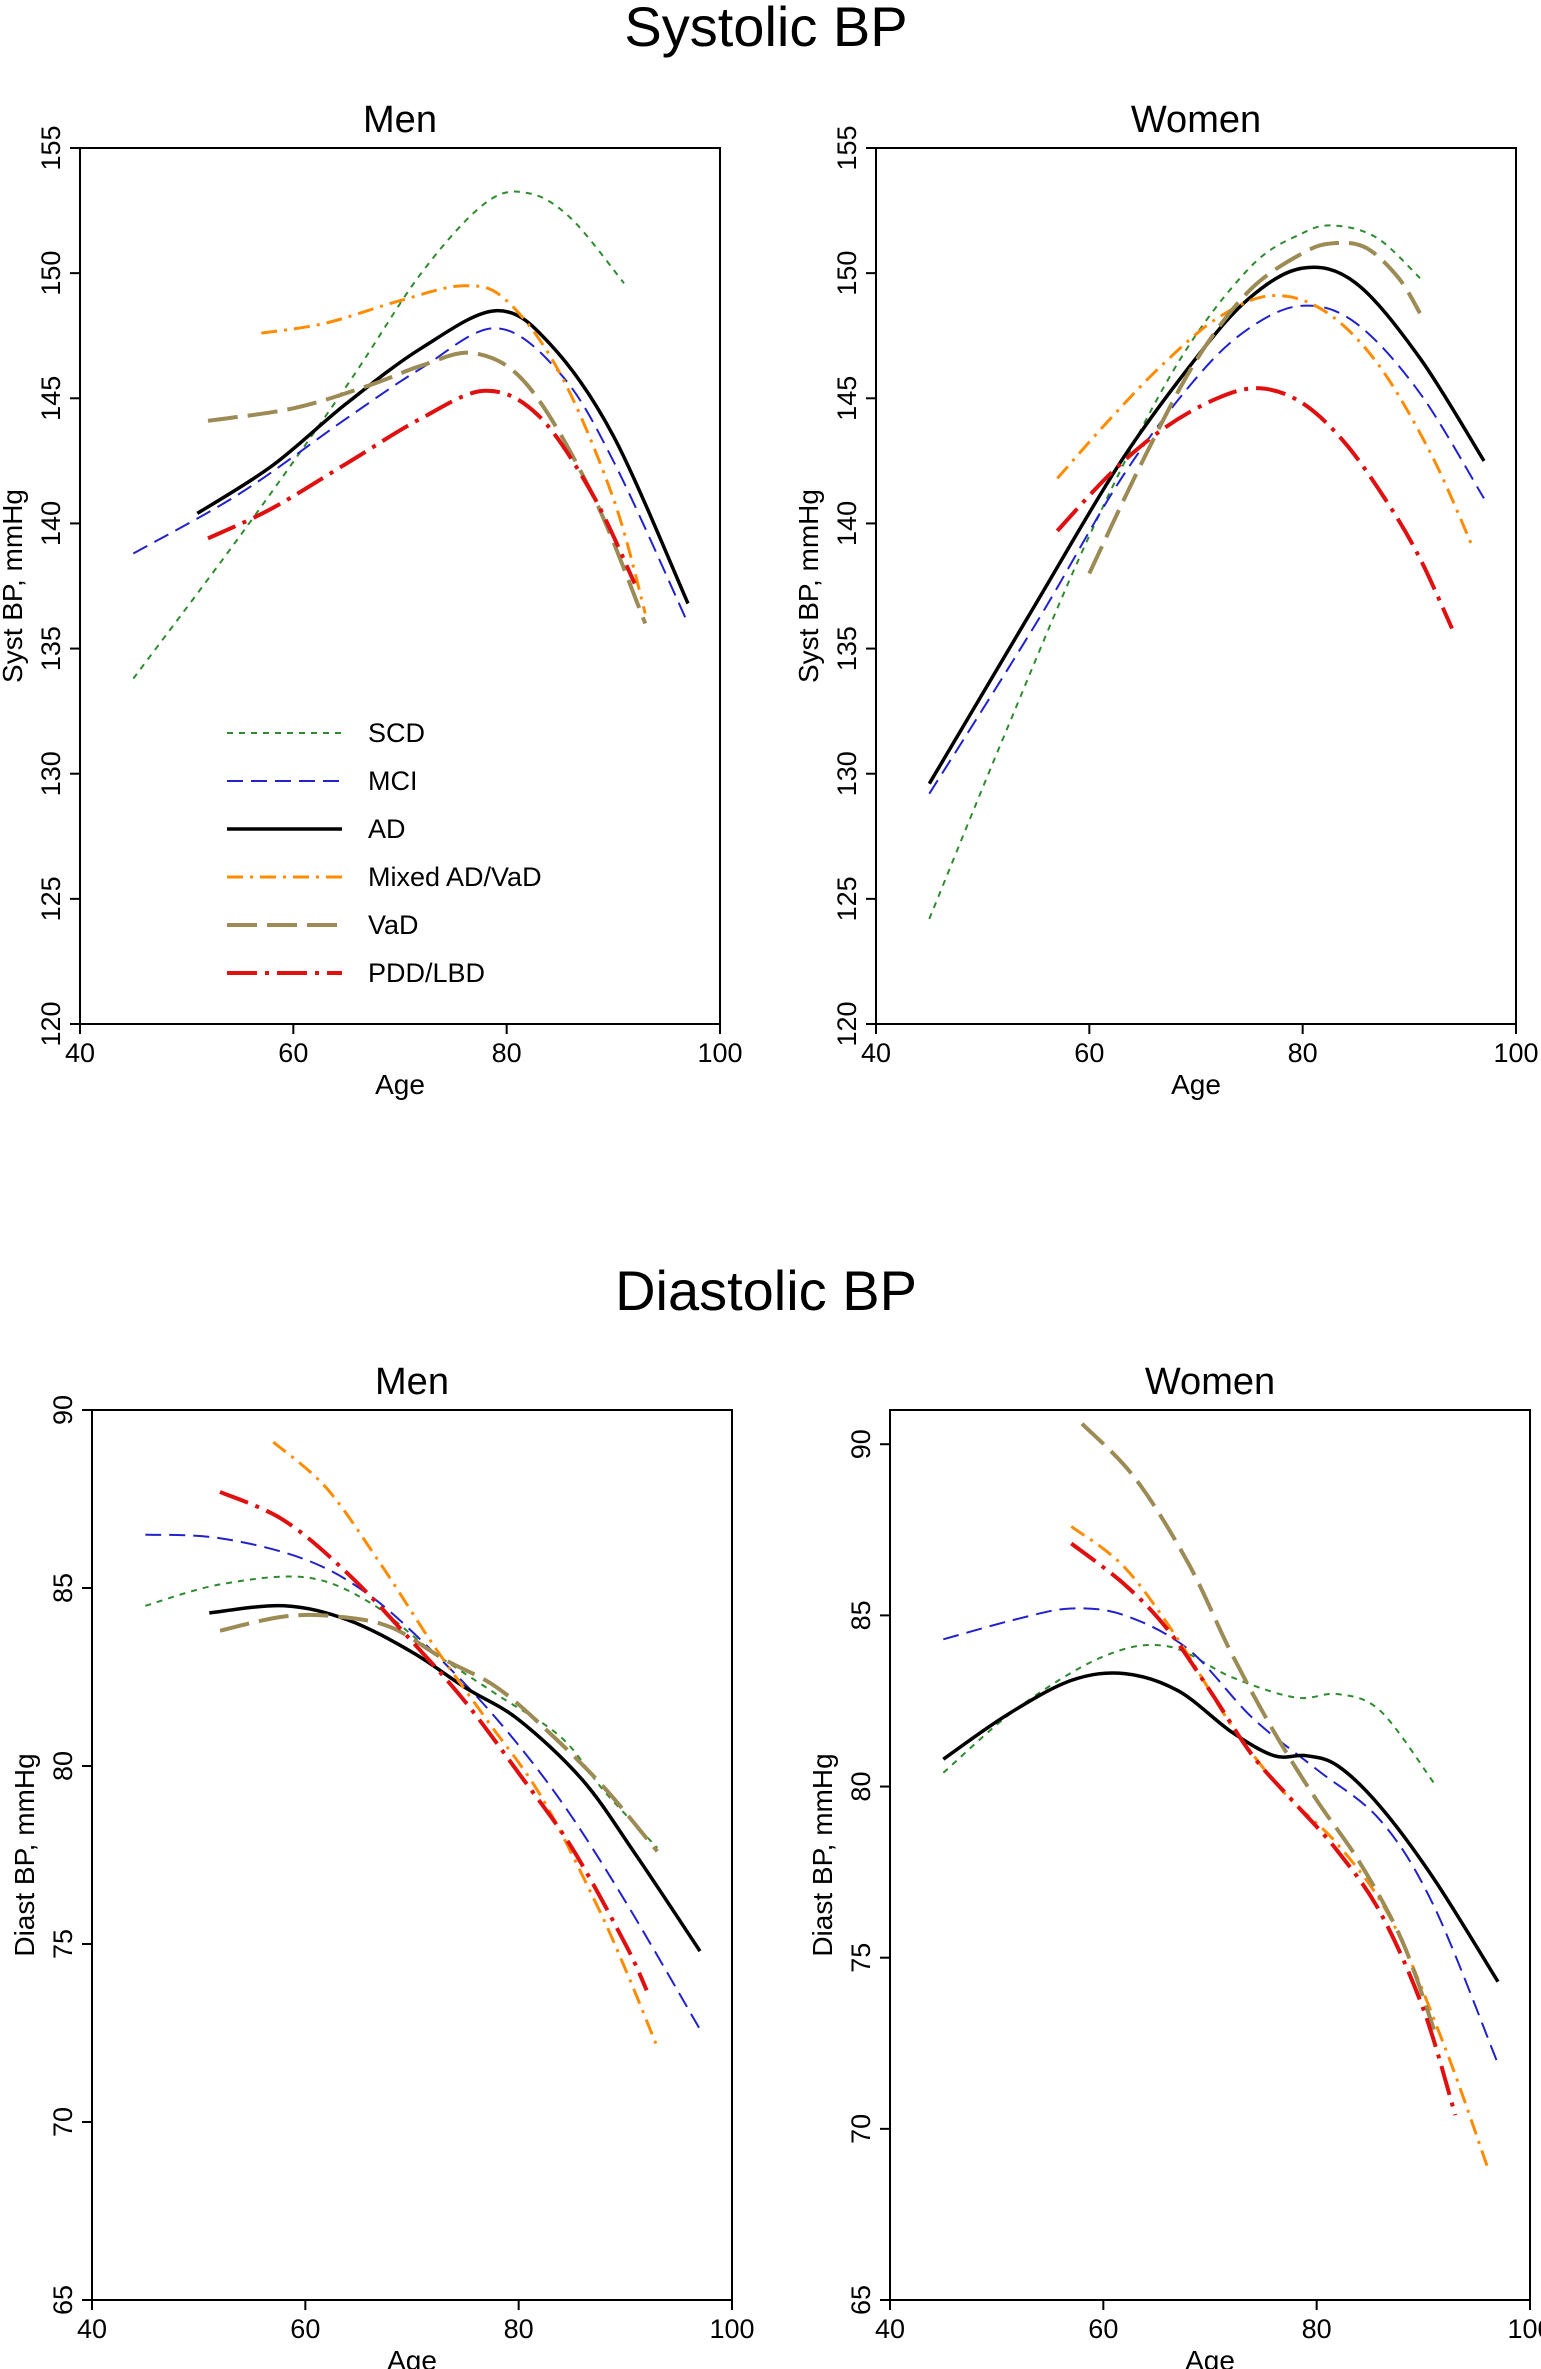 This screenshot has width=1541, height=2369. What do you see at coordinates (766, 1290) in the screenshot?
I see `diastolic-section-title: Diastolic BP` at bounding box center [766, 1290].